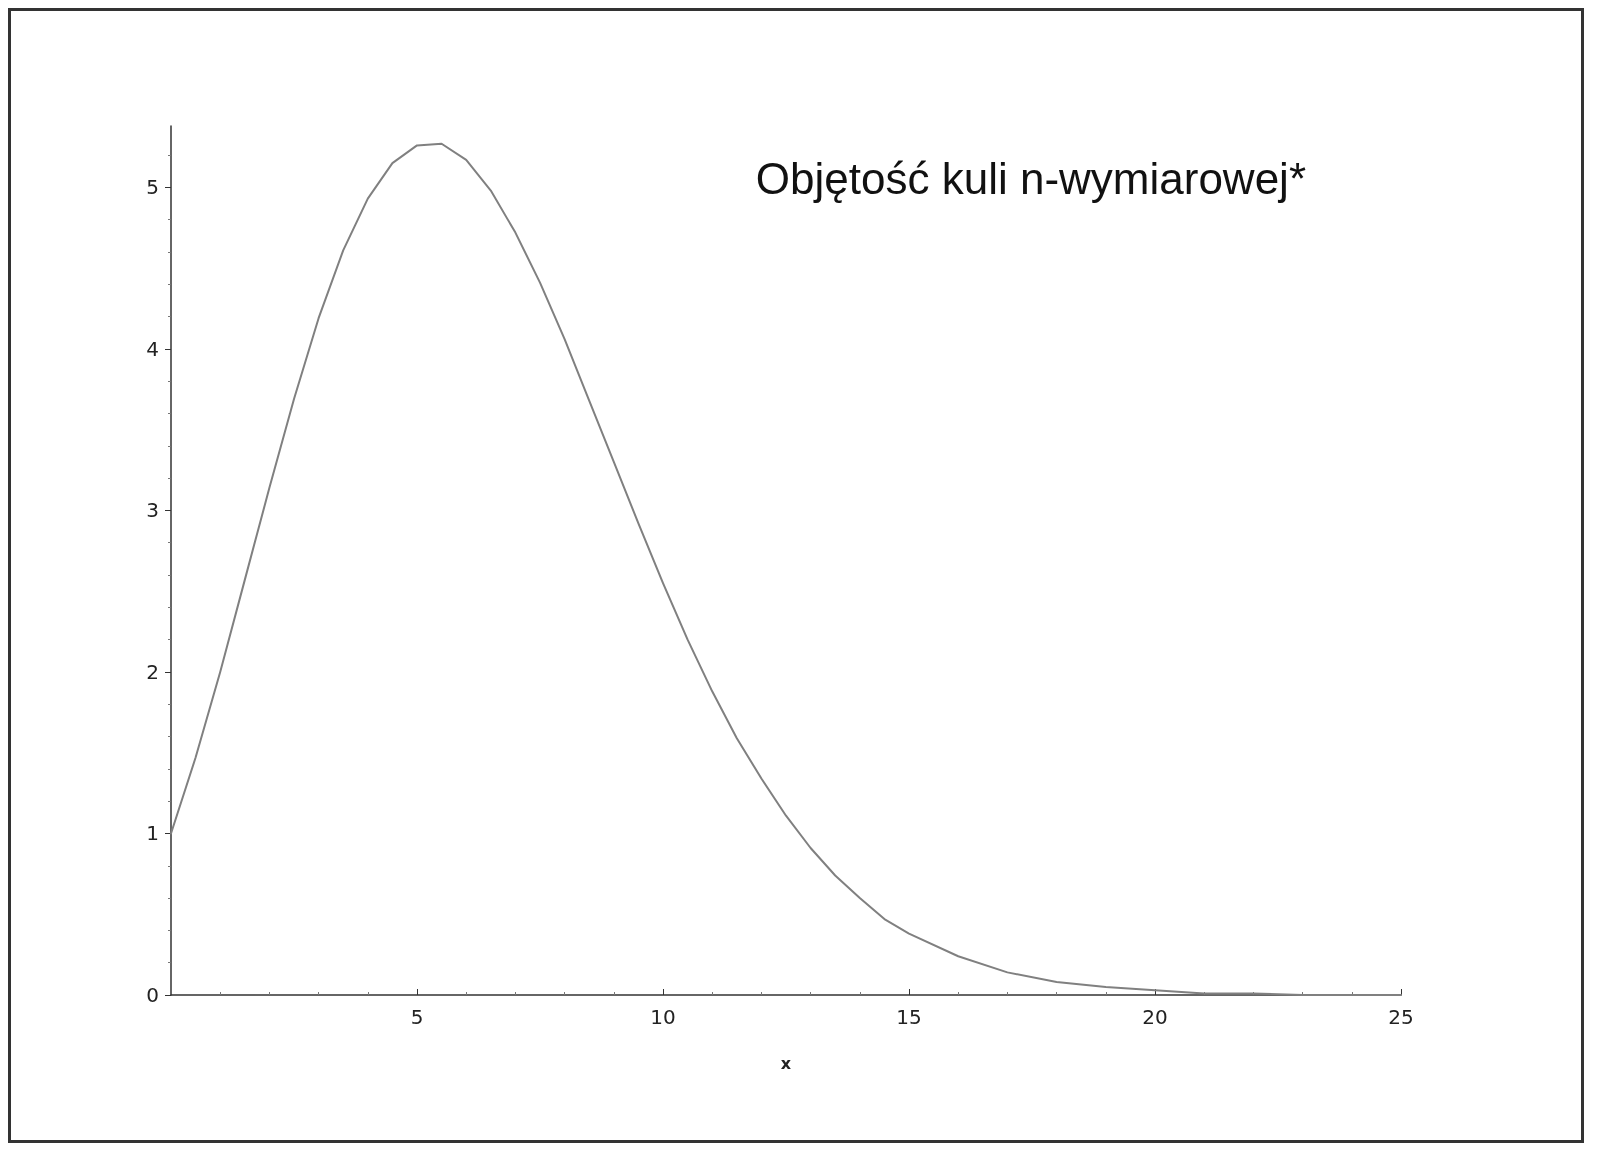 Image resolution: width=1600 pixels, height=1157 pixels. I want to click on x-tick-label: 10, so click(663, 1017).